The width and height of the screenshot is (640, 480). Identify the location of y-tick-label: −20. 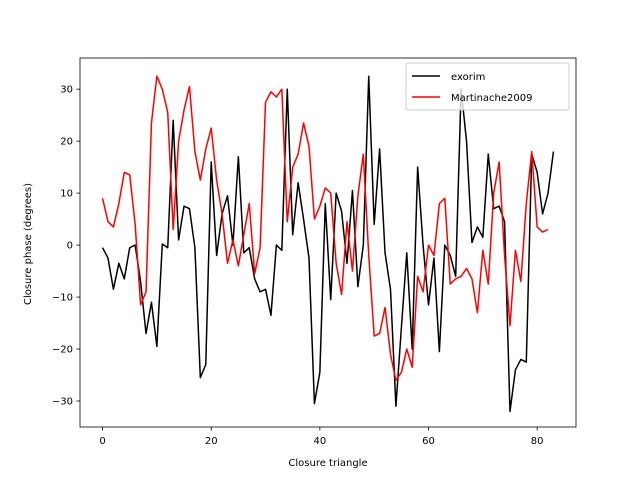
(62, 350).